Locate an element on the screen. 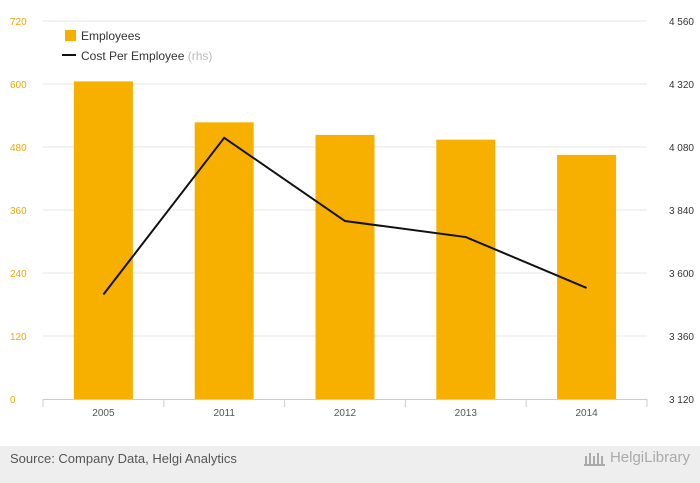  left-tick-label-4: 480 is located at coordinates (18, 148).